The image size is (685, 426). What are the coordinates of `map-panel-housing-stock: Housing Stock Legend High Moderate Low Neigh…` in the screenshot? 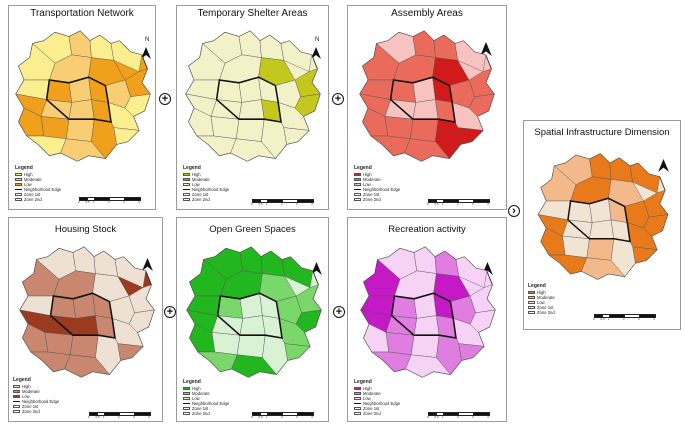 It's located at (85, 319).